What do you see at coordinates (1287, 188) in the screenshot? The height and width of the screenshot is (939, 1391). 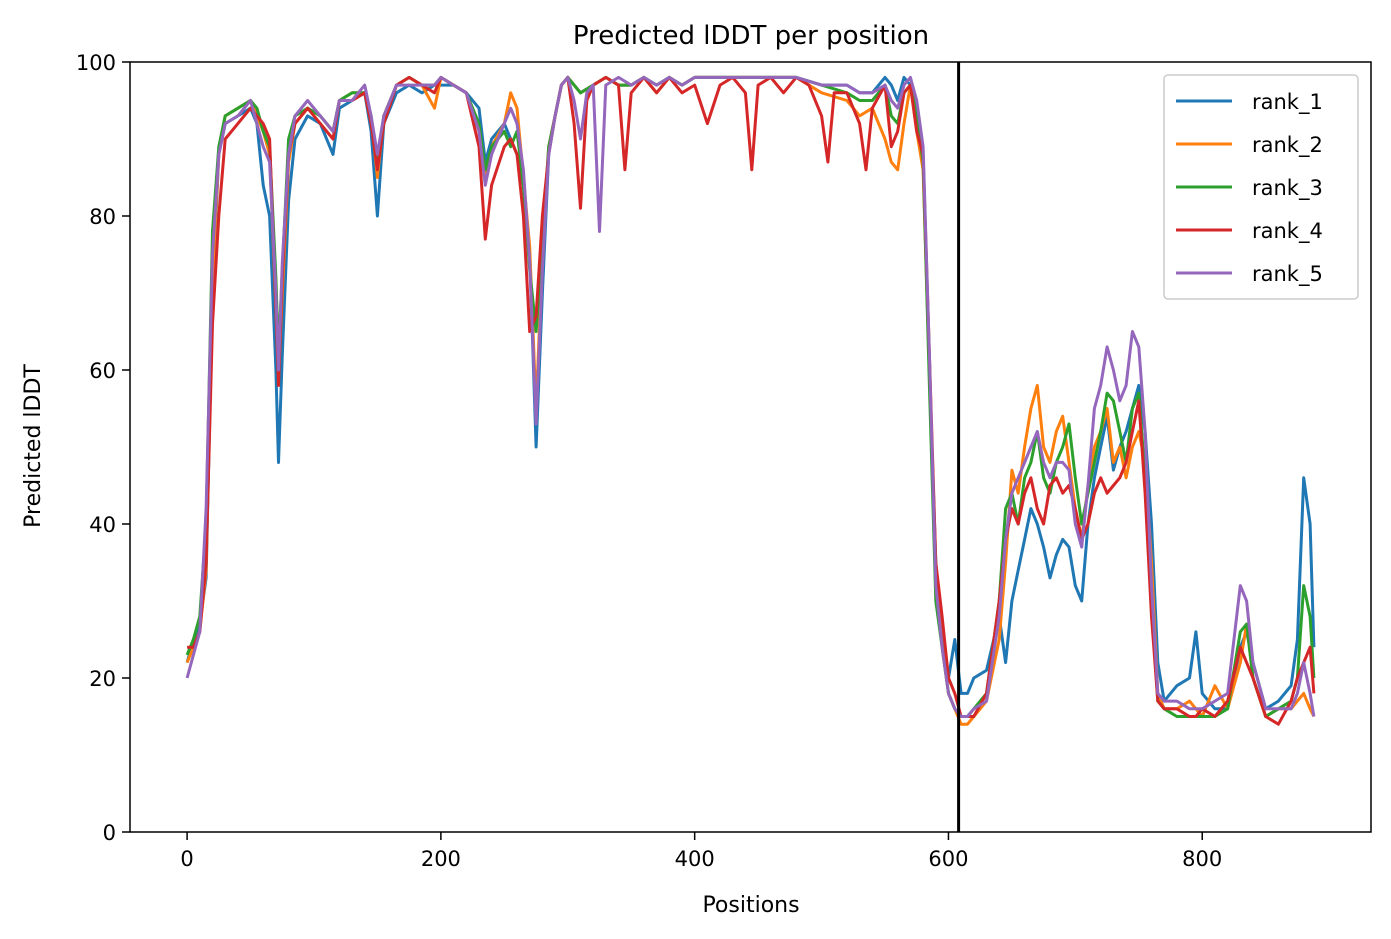 I see `legend-label-rank_3: rank_3` at bounding box center [1287, 188].